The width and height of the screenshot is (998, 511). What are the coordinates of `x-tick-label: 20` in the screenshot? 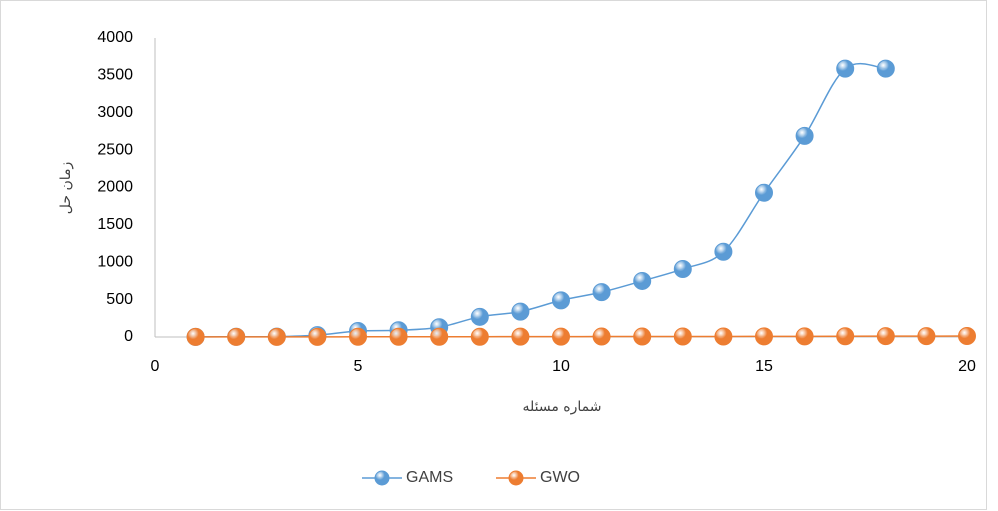 It's located at (967, 366).